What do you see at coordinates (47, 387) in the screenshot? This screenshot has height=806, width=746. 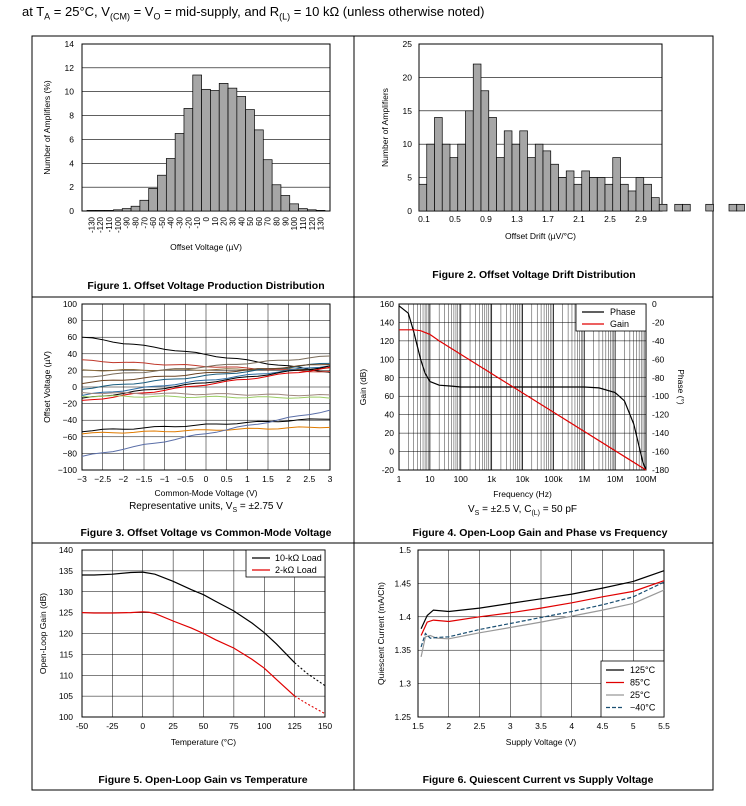 I see `fig3-ylabel: Offset Voltage (µV)` at bounding box center [47, 387].